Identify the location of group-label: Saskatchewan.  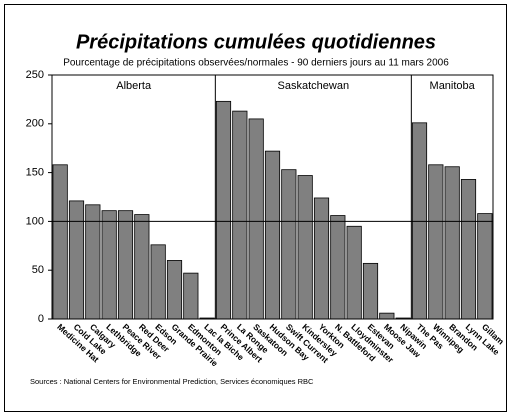
(314, 86).